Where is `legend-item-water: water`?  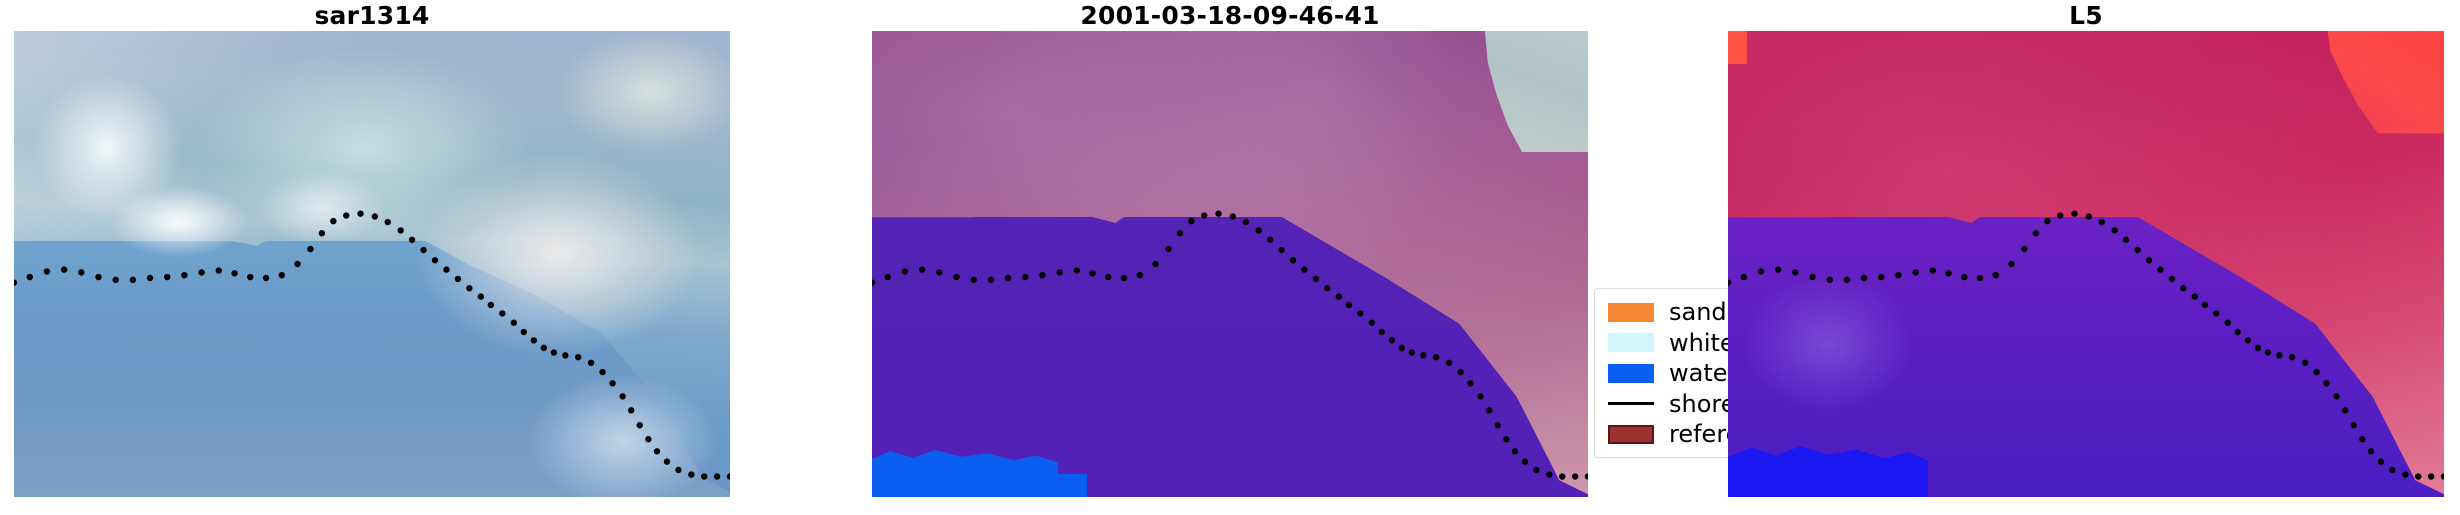
legend-item-water: water is located at coordinates (1673, 373).